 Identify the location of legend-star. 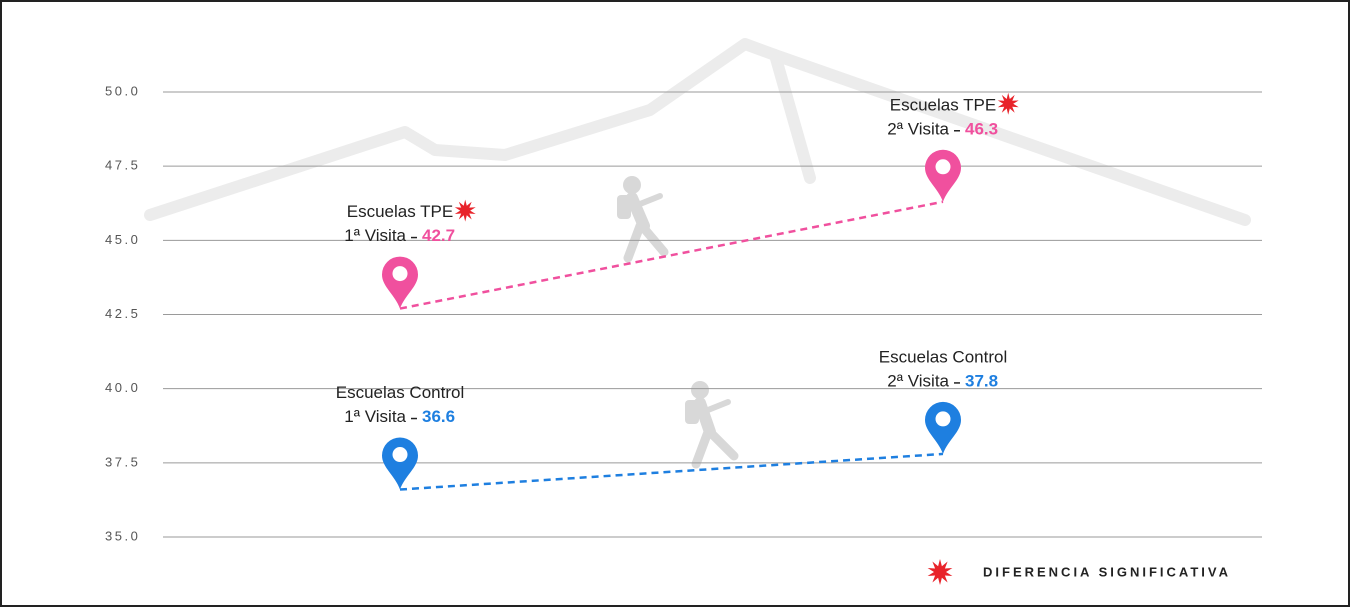
(940, 572).